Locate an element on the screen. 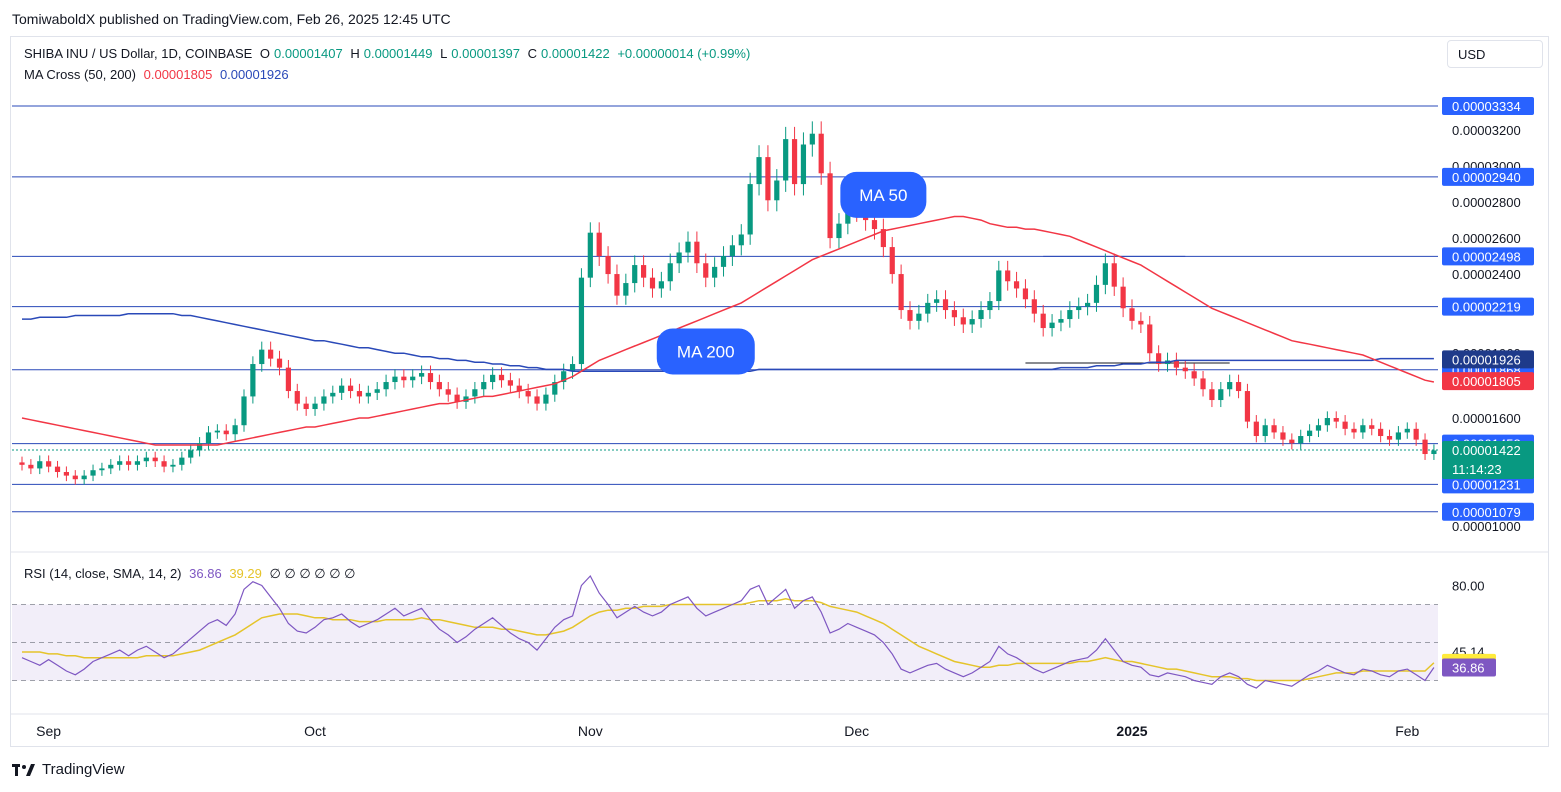 The width and height of the screenshot is (1561, 792). high-value: 0.00001449 is located at coordinates (398, 53).